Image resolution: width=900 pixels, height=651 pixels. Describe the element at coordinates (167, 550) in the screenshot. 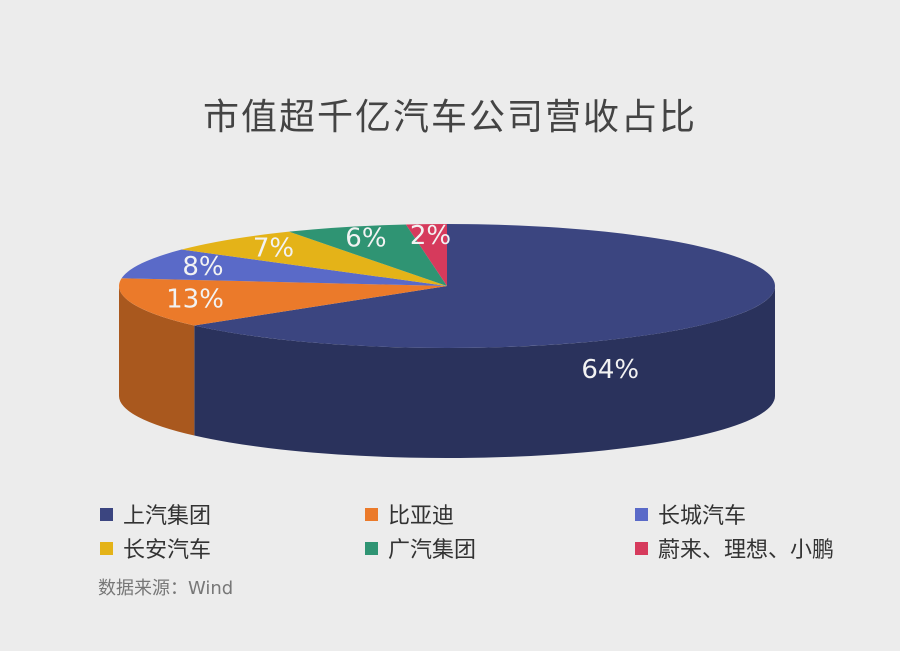

I see `legend-label-3: 长安汽车` at that location.